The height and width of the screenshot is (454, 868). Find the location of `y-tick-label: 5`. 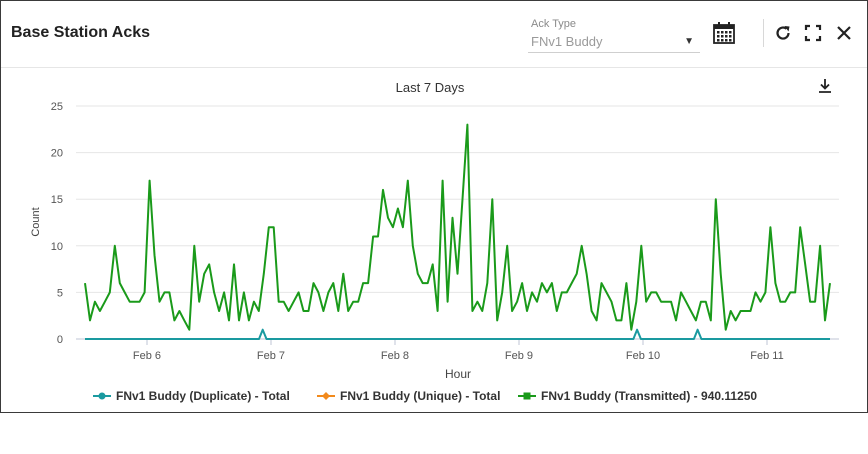

y-tick-label: 5 is located at coordinates (60, 293).